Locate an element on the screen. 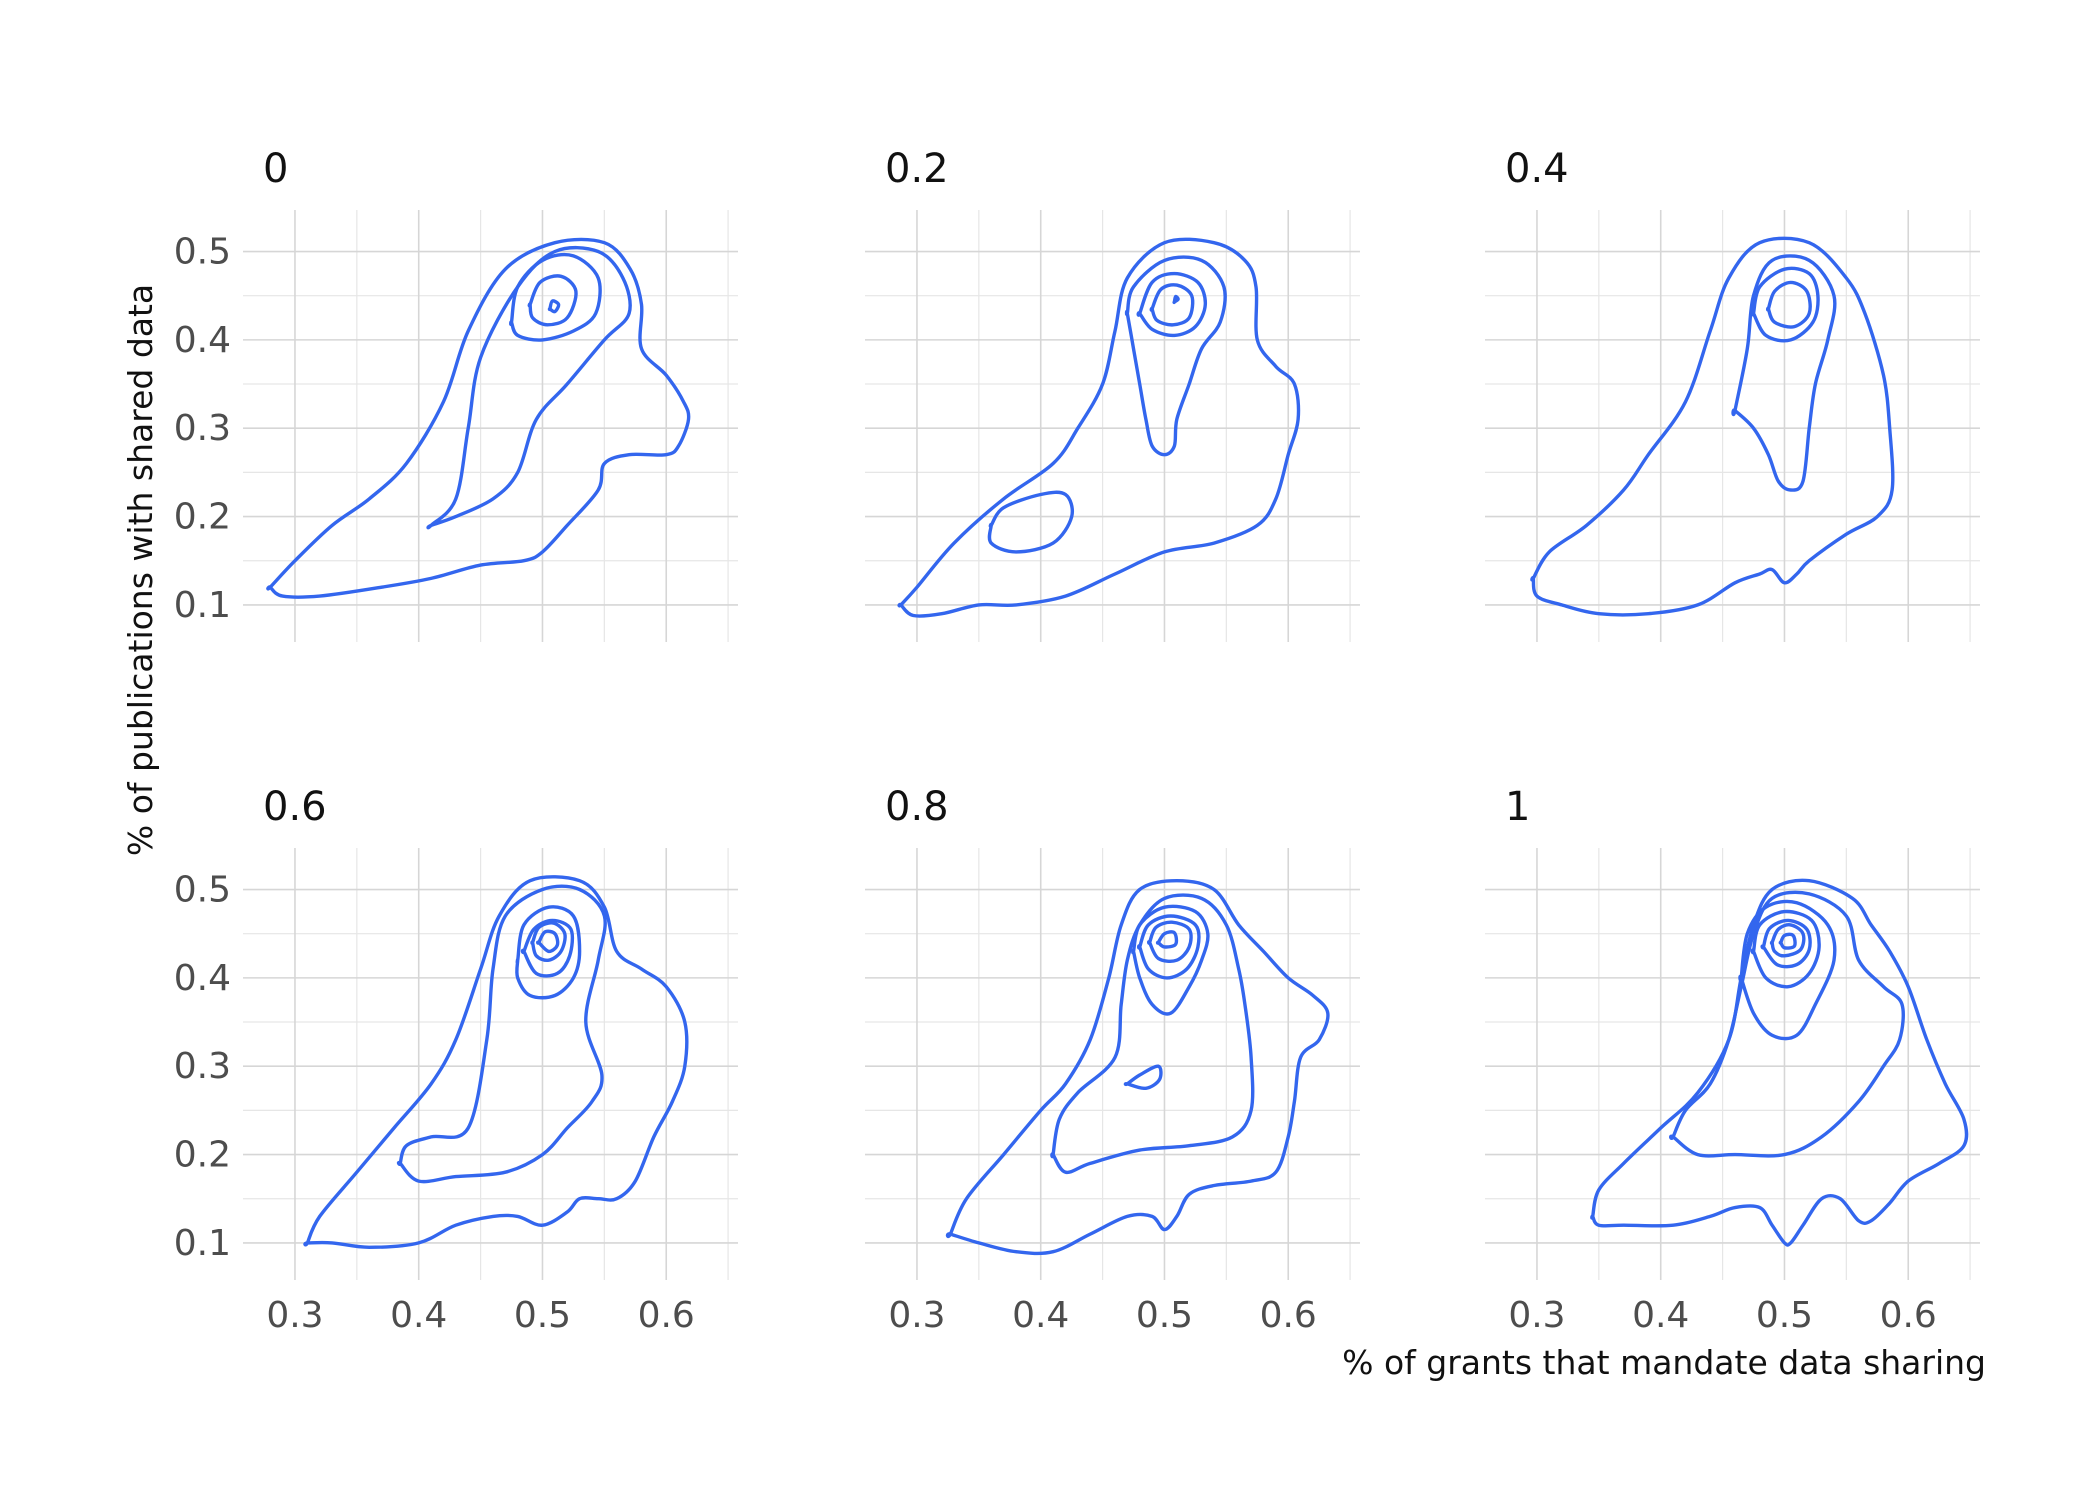 The image size is (2100, 1500). facet-title: 0.2 is located at coordinates (917, 169).